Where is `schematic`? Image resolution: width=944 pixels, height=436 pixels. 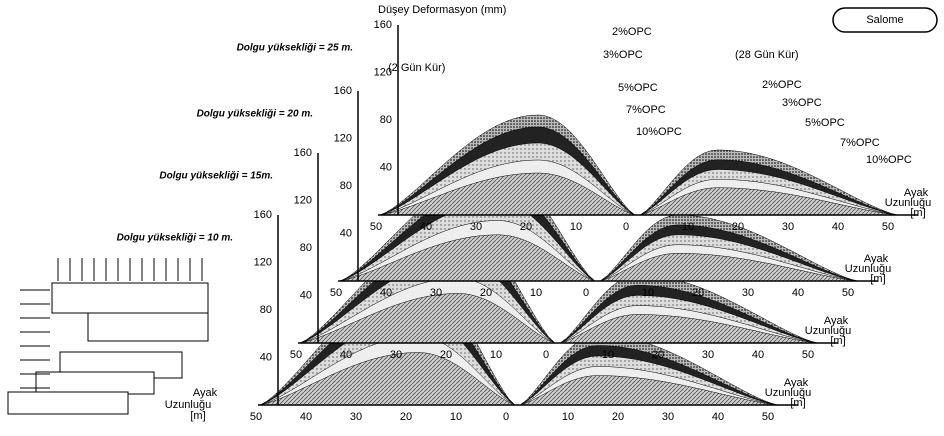
schematic is located at coordinates (108, 348).